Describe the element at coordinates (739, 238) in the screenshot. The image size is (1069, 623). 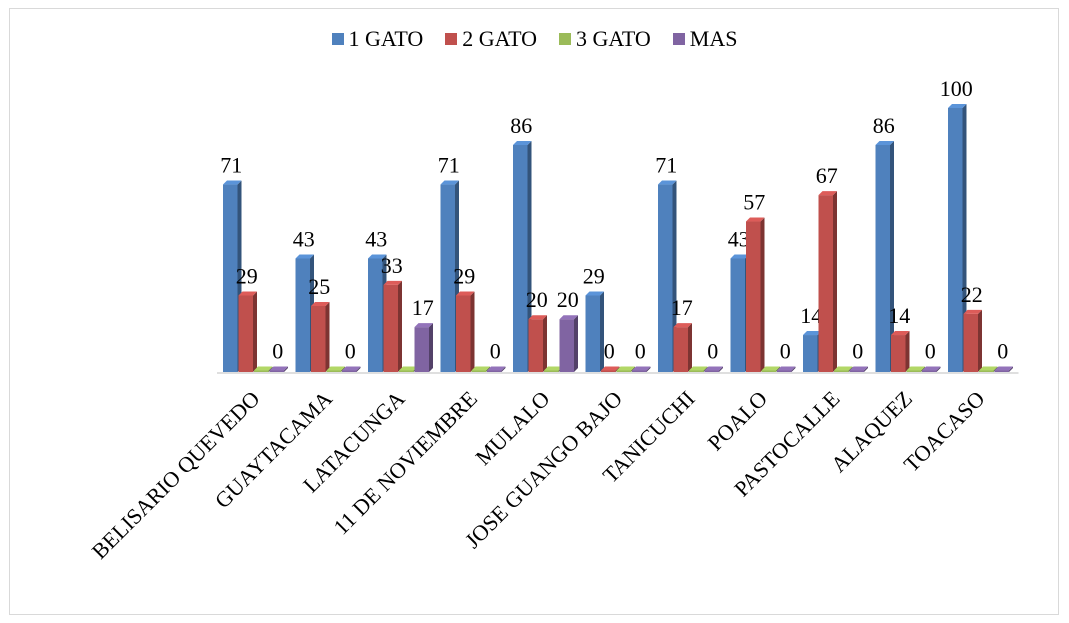
I see `data-label: 43` at that location.